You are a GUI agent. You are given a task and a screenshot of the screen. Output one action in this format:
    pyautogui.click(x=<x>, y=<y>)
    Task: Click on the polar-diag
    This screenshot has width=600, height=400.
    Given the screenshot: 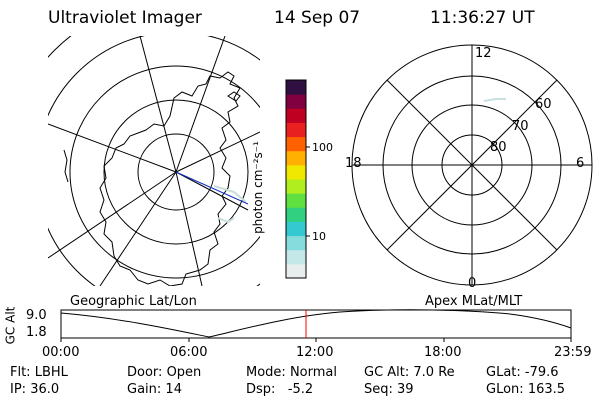 What is the action you would take?
    pyautogui.click(x=472, y=165)
    